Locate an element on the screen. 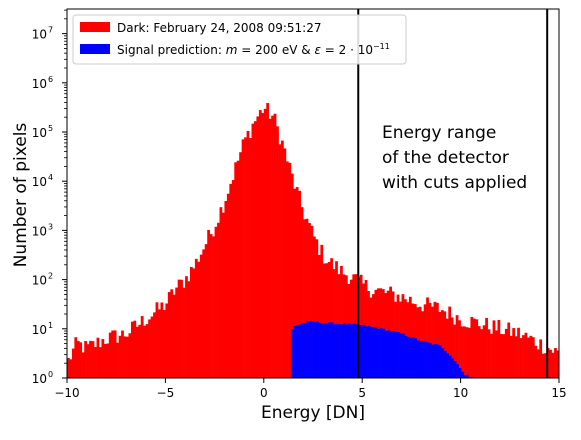 The width and height of the screenshot is (581, 440). legend-swatch-signal is located at coordinates (95, 49).